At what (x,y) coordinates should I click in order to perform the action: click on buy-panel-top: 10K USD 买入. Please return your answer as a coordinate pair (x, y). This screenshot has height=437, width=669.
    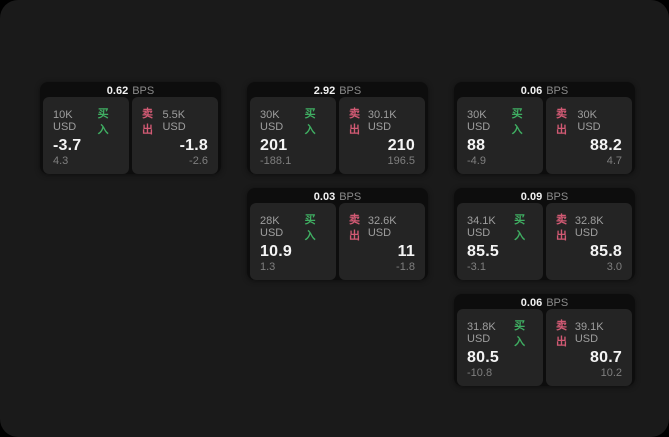
    Looking at the image, I should click on (86, 121).